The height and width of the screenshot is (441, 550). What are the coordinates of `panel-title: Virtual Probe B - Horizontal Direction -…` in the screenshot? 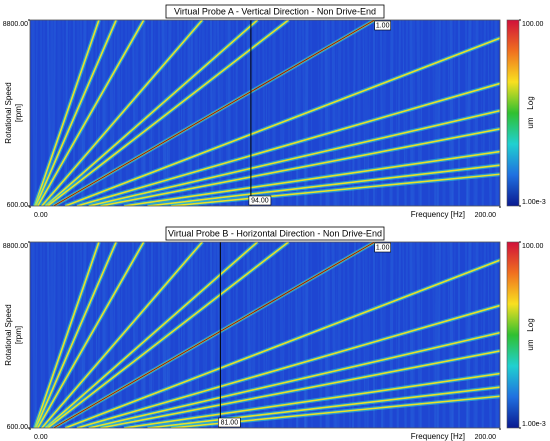 It's located at (275, 233).